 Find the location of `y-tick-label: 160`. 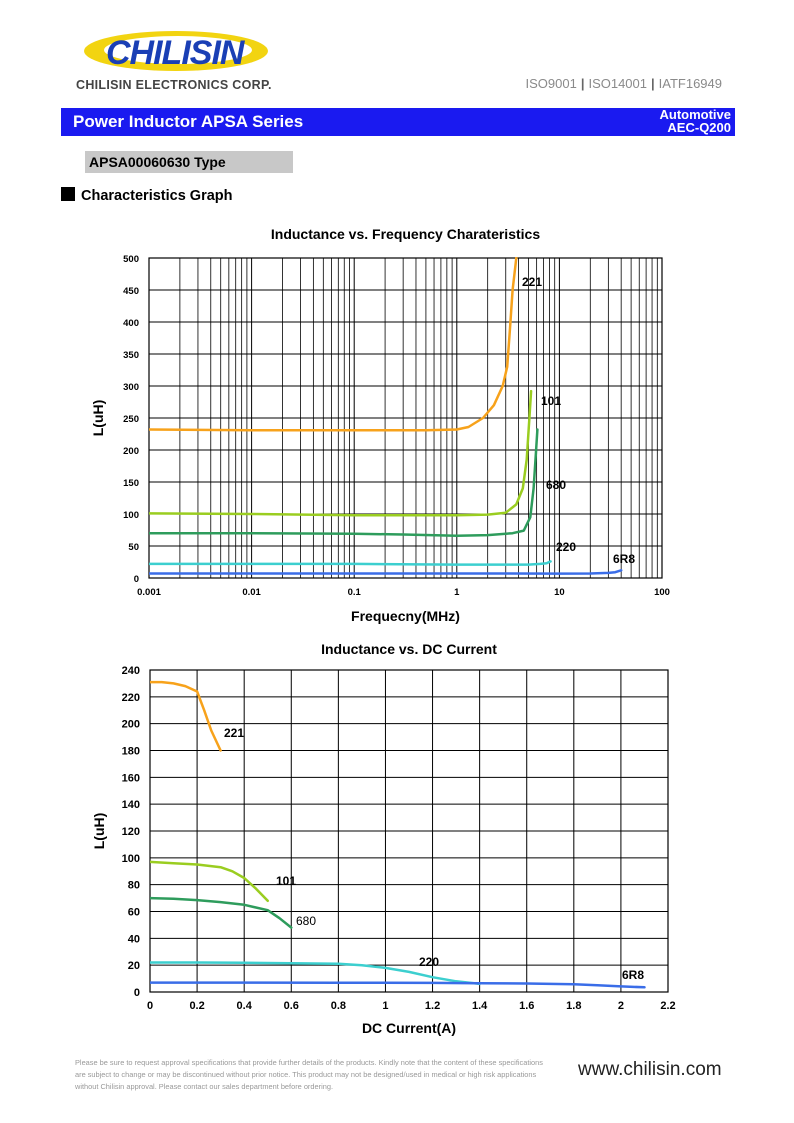

y-tick-label: 160 is located at coordinates (131, 778).